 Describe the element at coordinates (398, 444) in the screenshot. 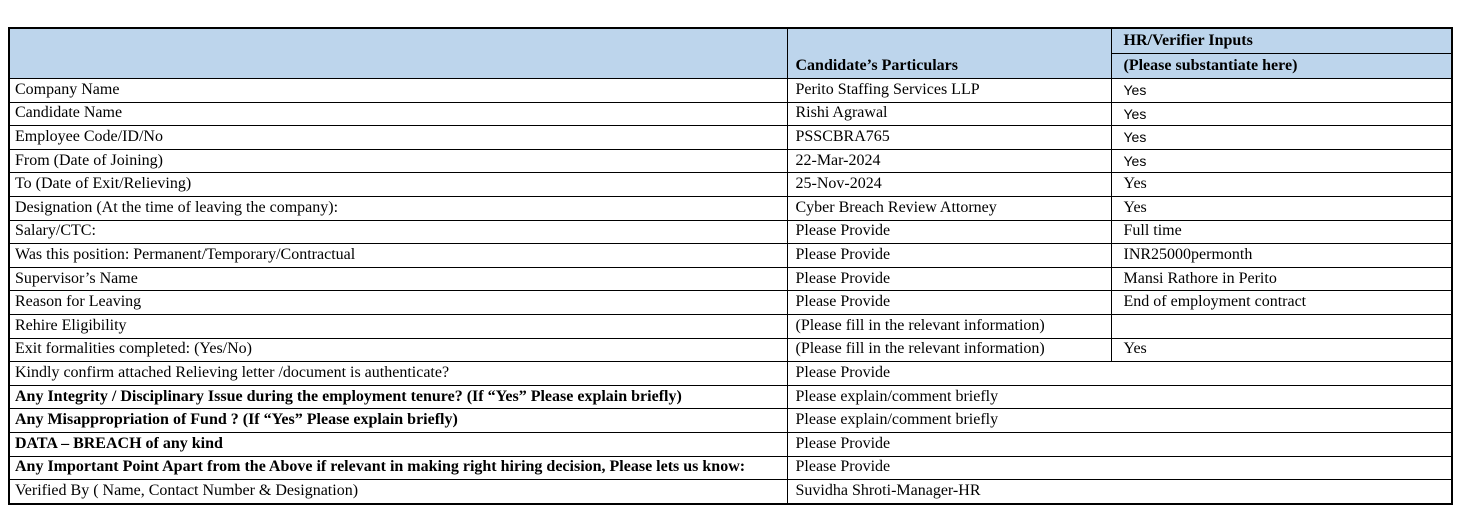

I see `row-label: DATA – BREACH of any kind` at that location.